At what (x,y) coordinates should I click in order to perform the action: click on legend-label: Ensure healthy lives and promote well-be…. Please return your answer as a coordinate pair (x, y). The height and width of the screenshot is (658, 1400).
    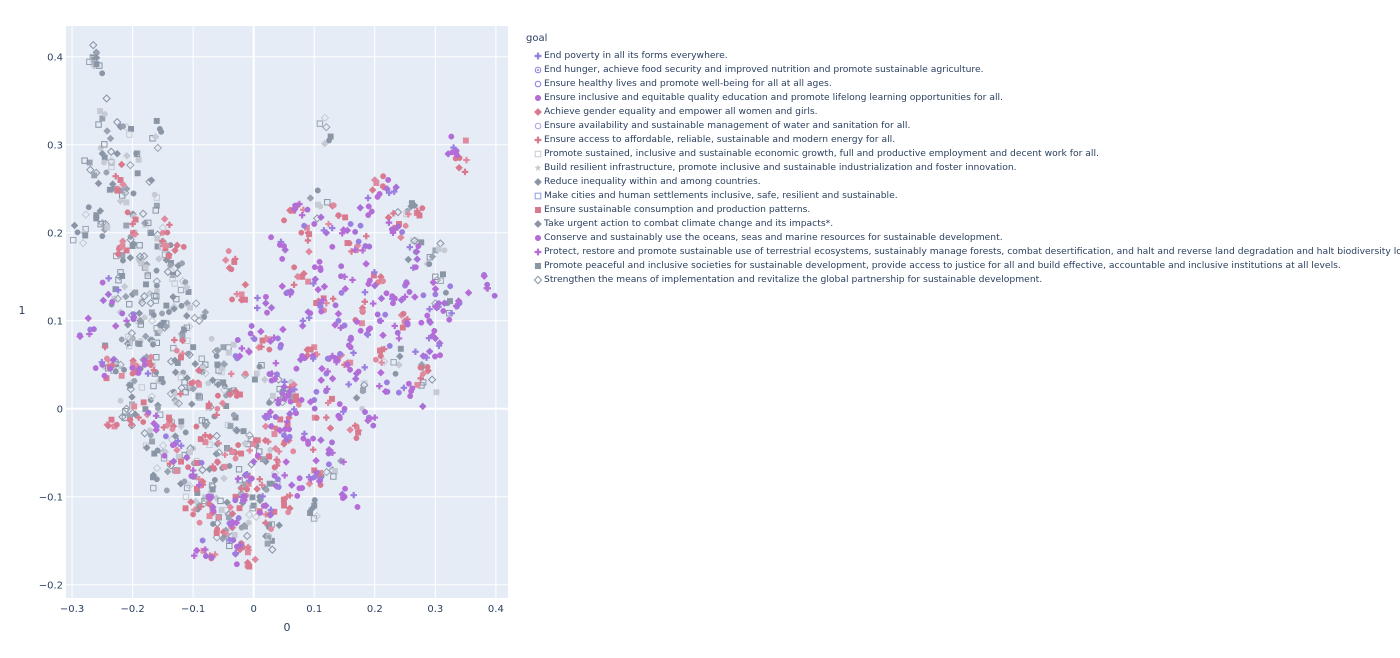
    Looking at the image, I should click on (688, 83).